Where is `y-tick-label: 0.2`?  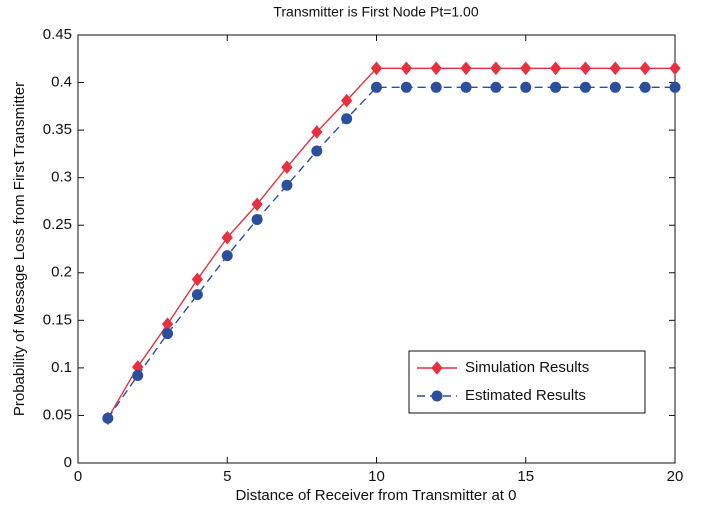
y-tick-label: 0.2 is located at coordinates (61, 272).